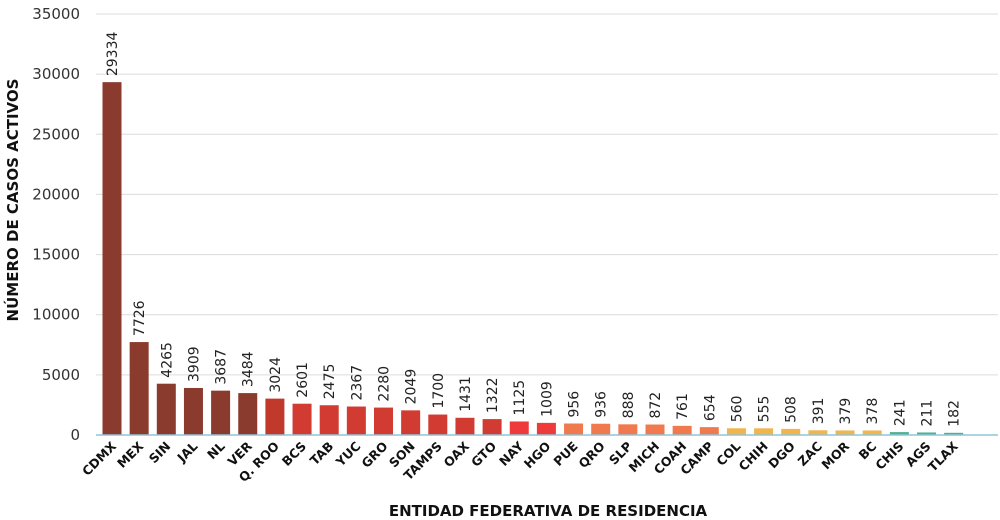  What do you see at coordinates (601, 429) in the screenshot?
I see `bar-qro` at bounding box center [601, 429].